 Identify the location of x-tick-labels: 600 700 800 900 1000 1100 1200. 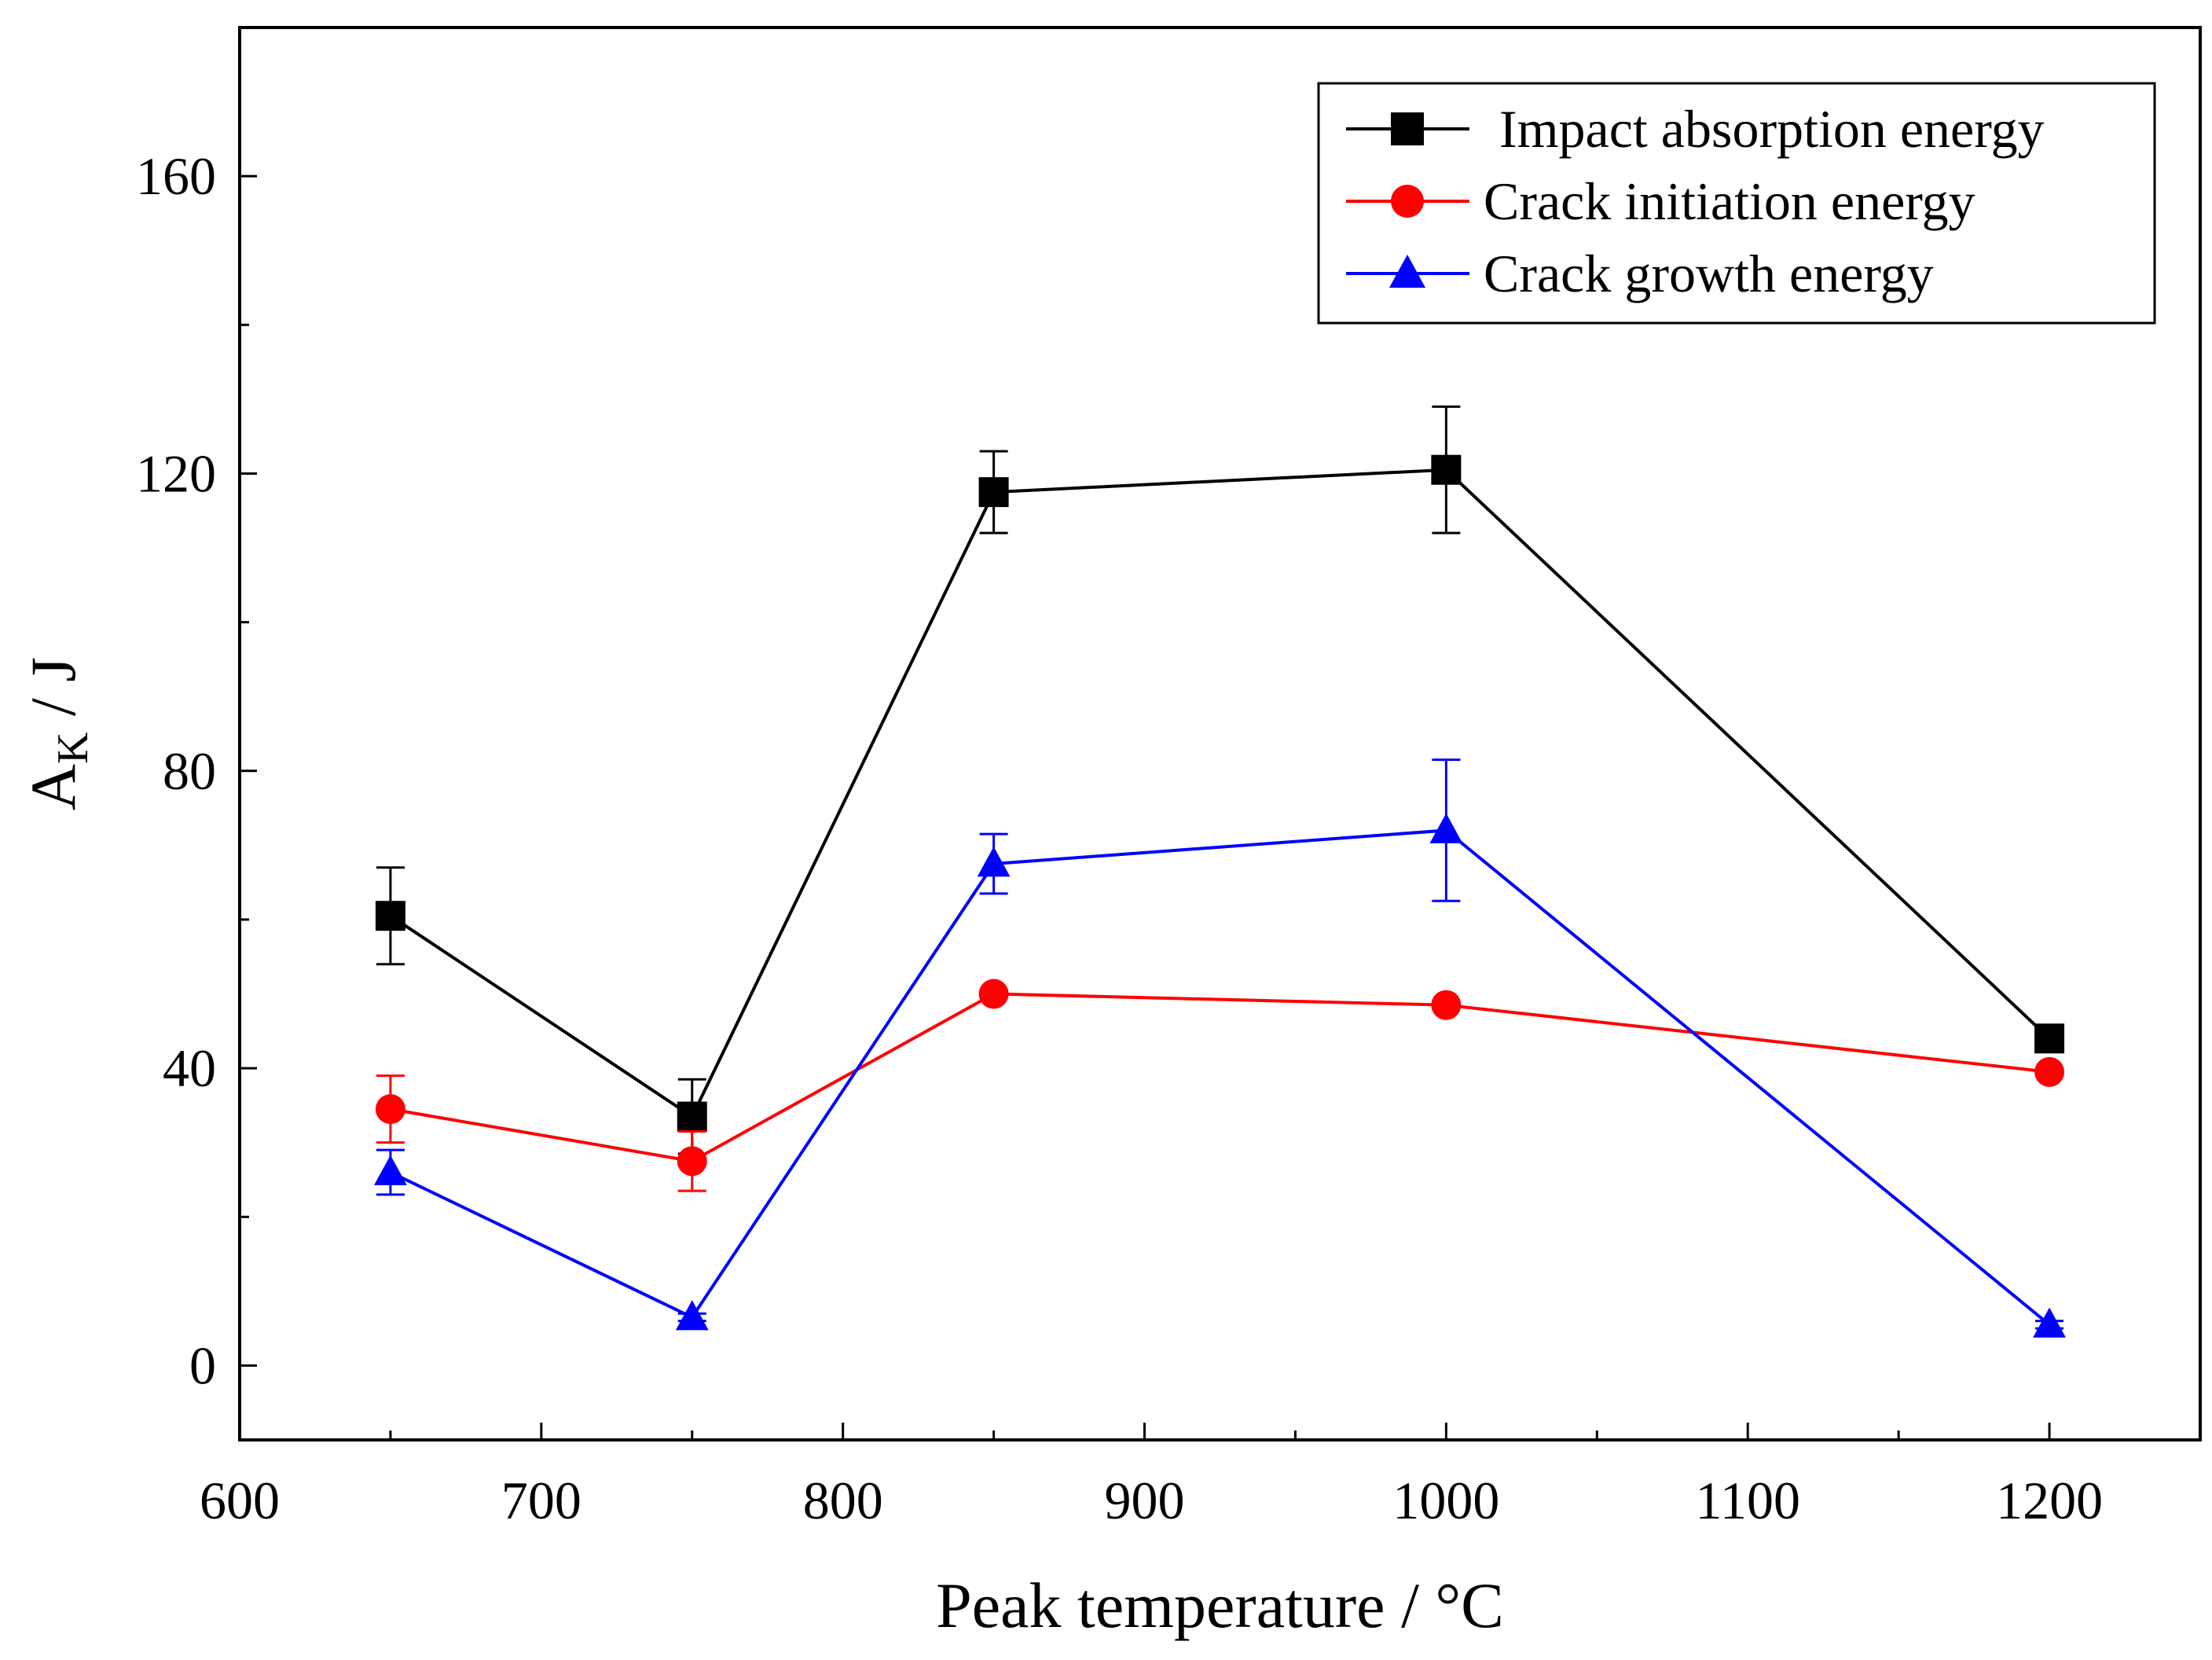
(1151, 1500).